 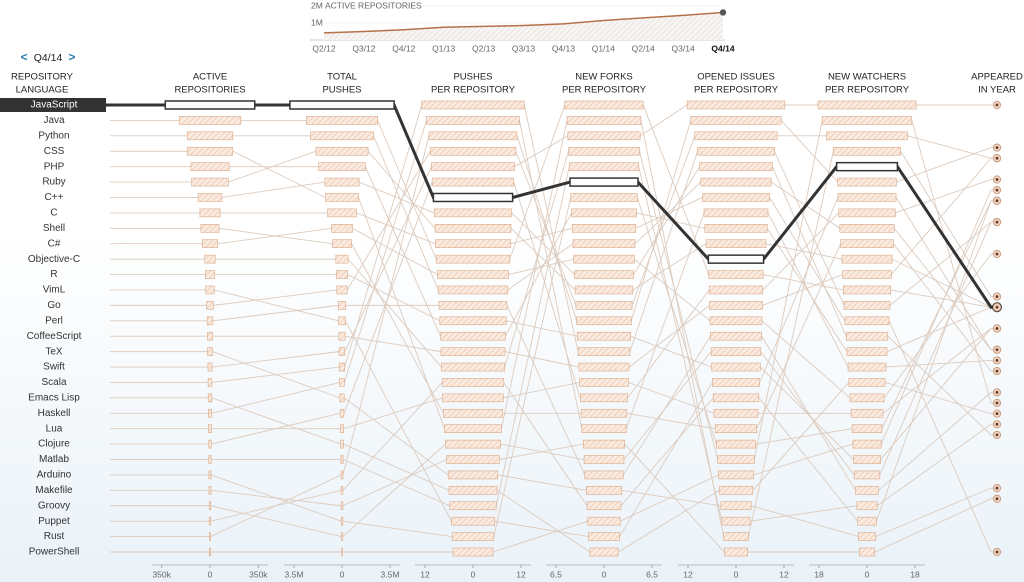 What do you see at coordinates (54, 490) in the screenshot?
I see `language-label: Makefile` at bounding box center [54, 490].